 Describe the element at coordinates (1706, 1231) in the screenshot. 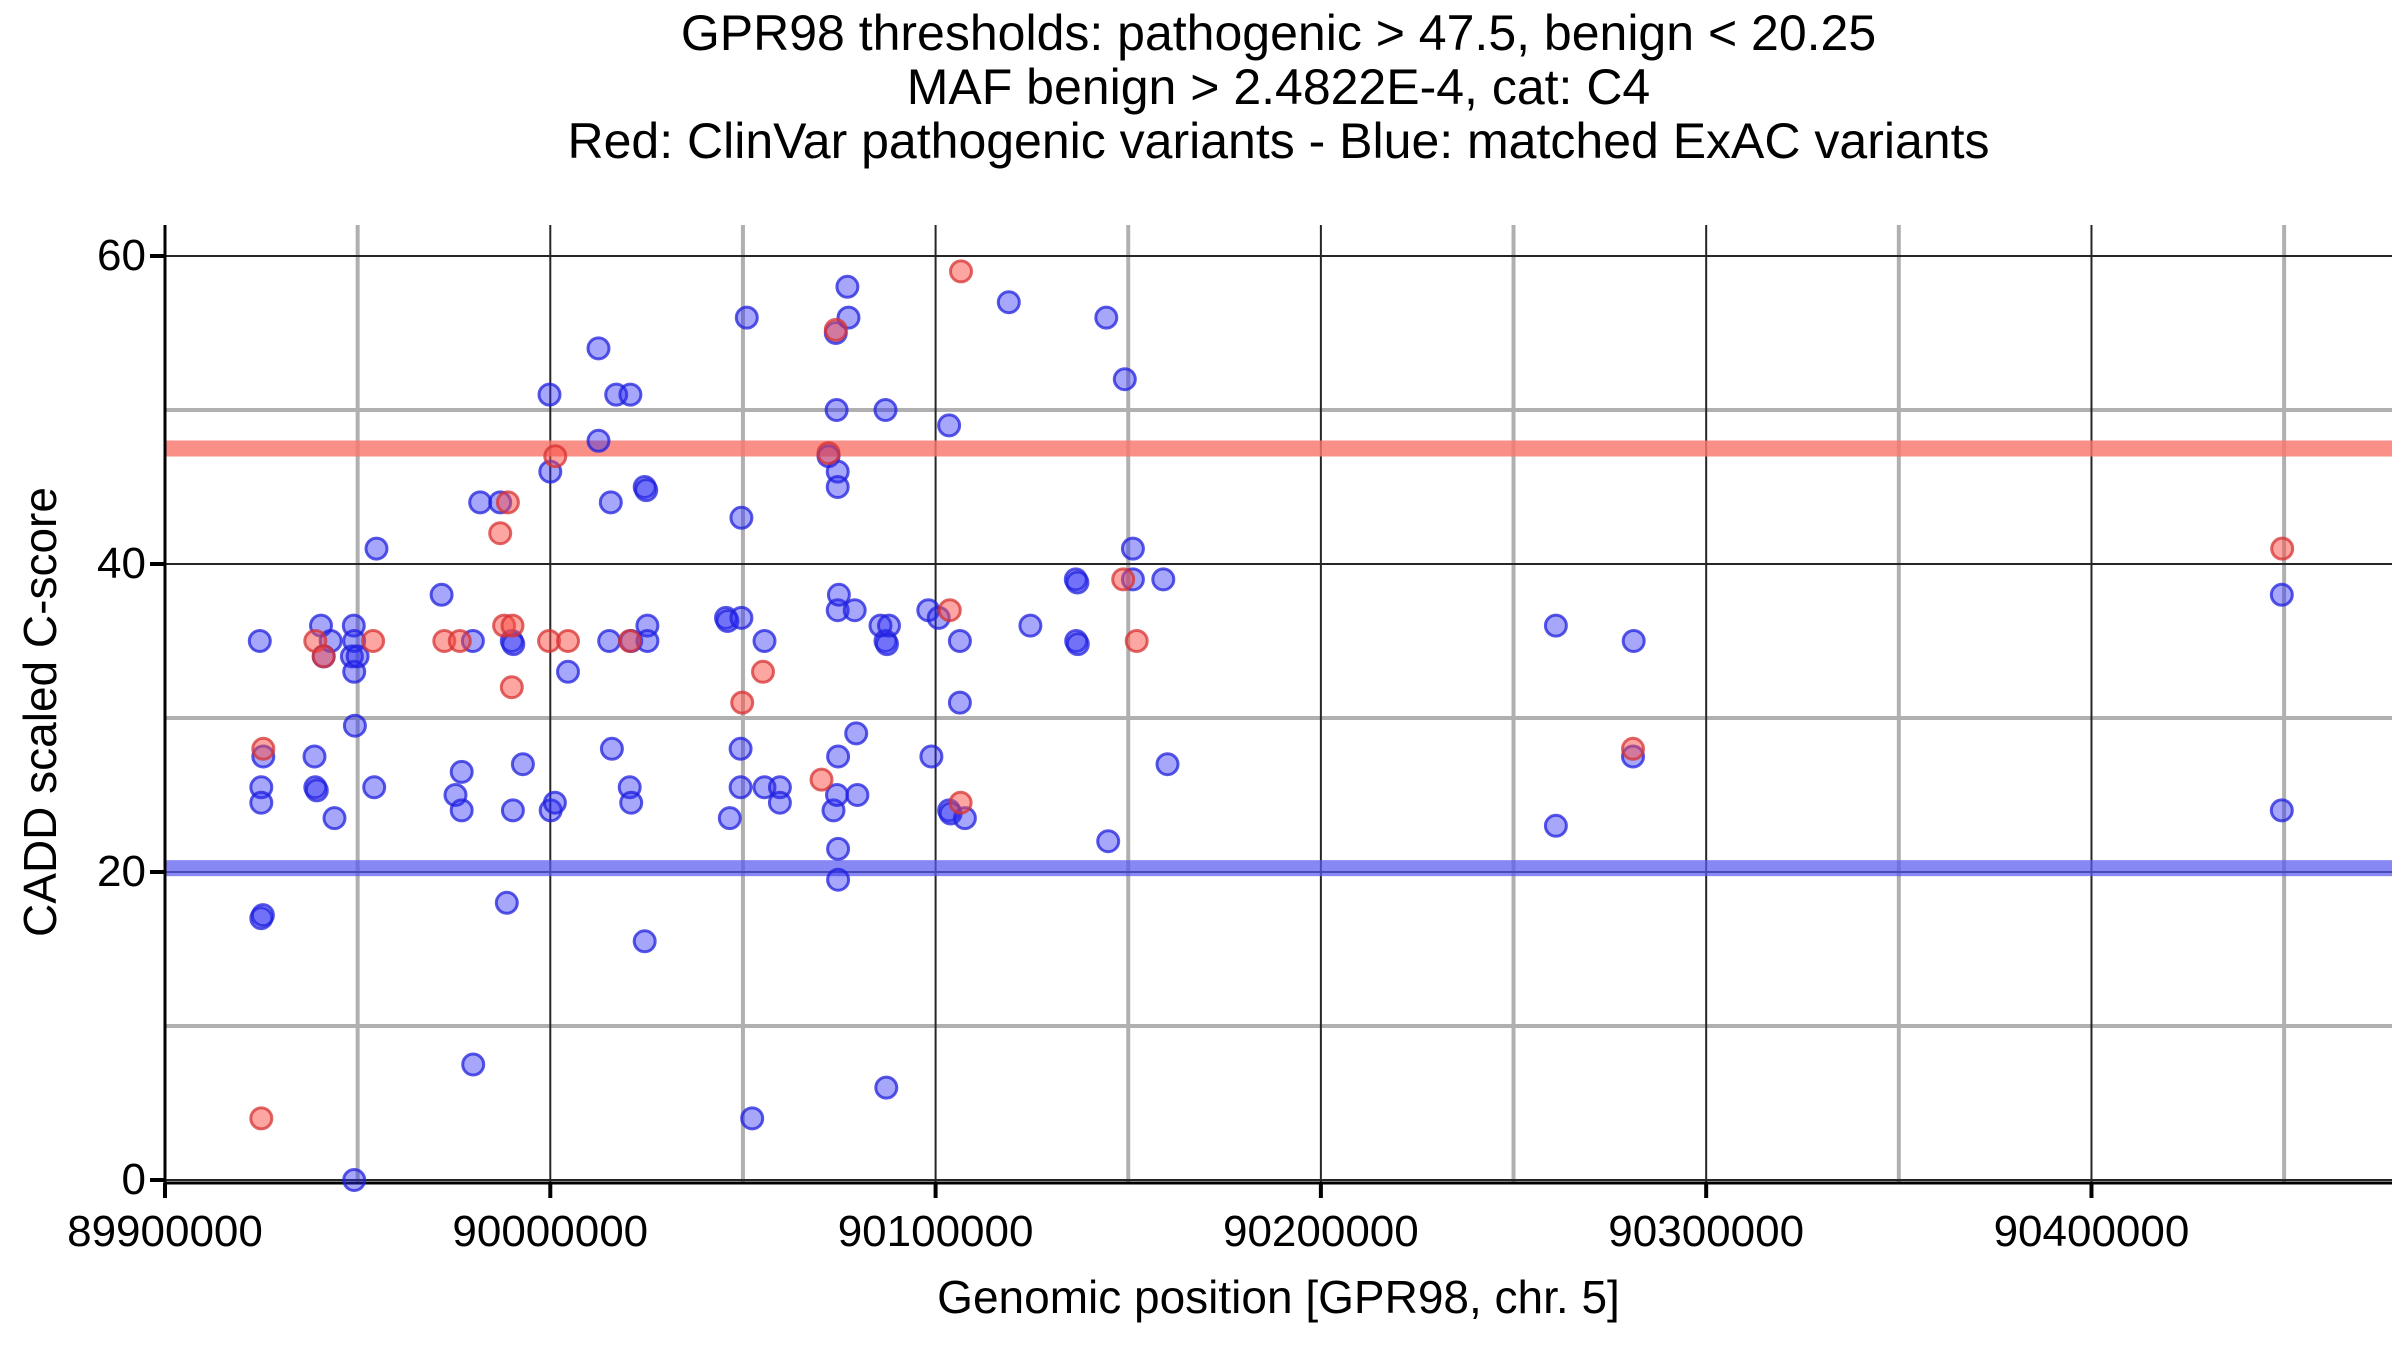

I see `x-tick-label: 90300000` at that location.